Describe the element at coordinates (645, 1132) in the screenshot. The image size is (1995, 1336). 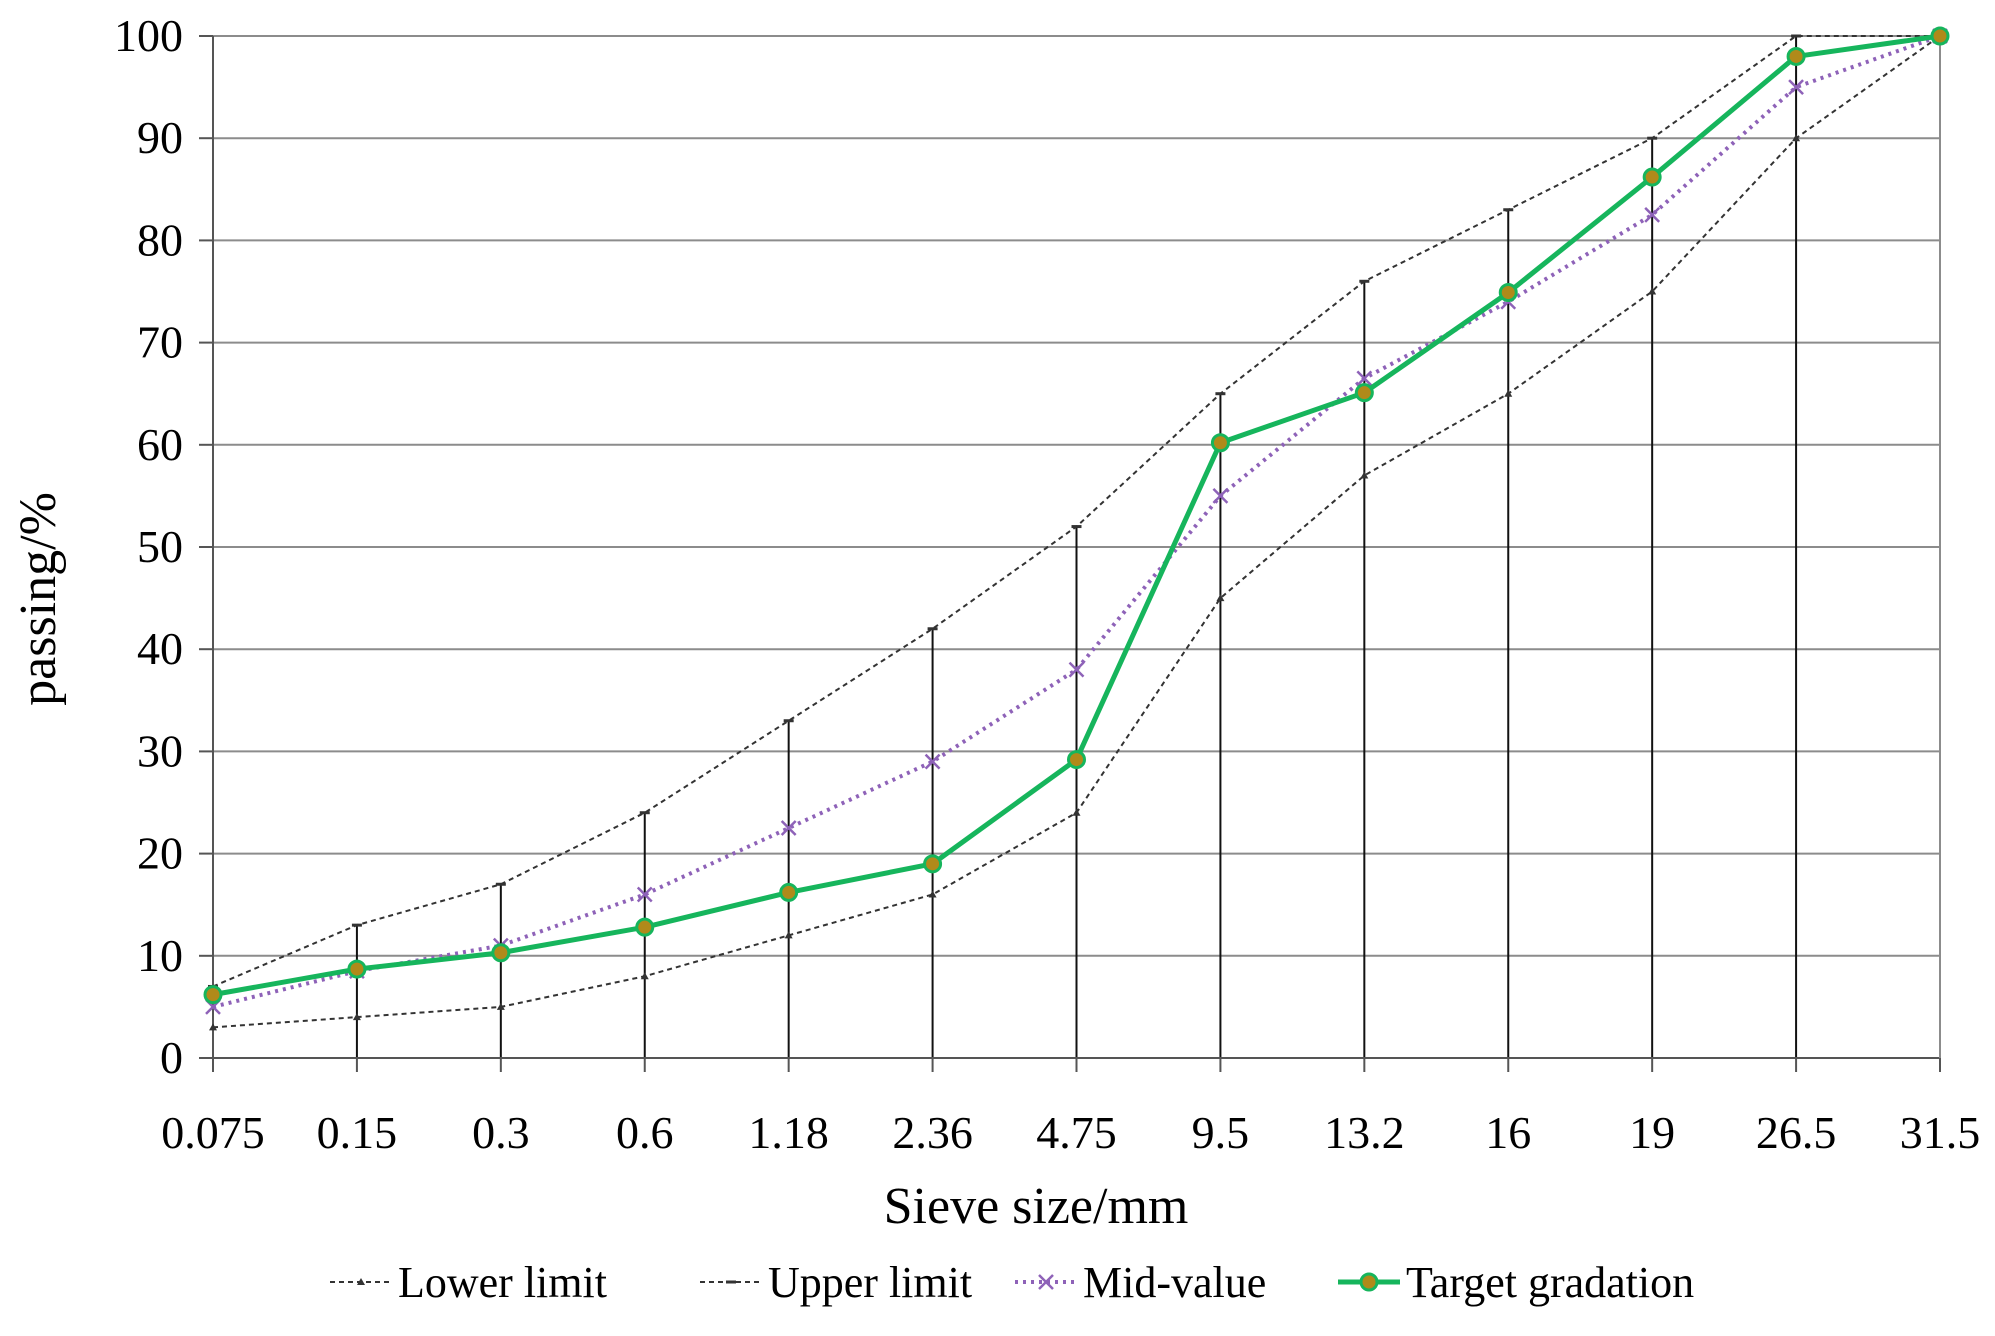
I see `x-tick-label: 0.6` at that location.